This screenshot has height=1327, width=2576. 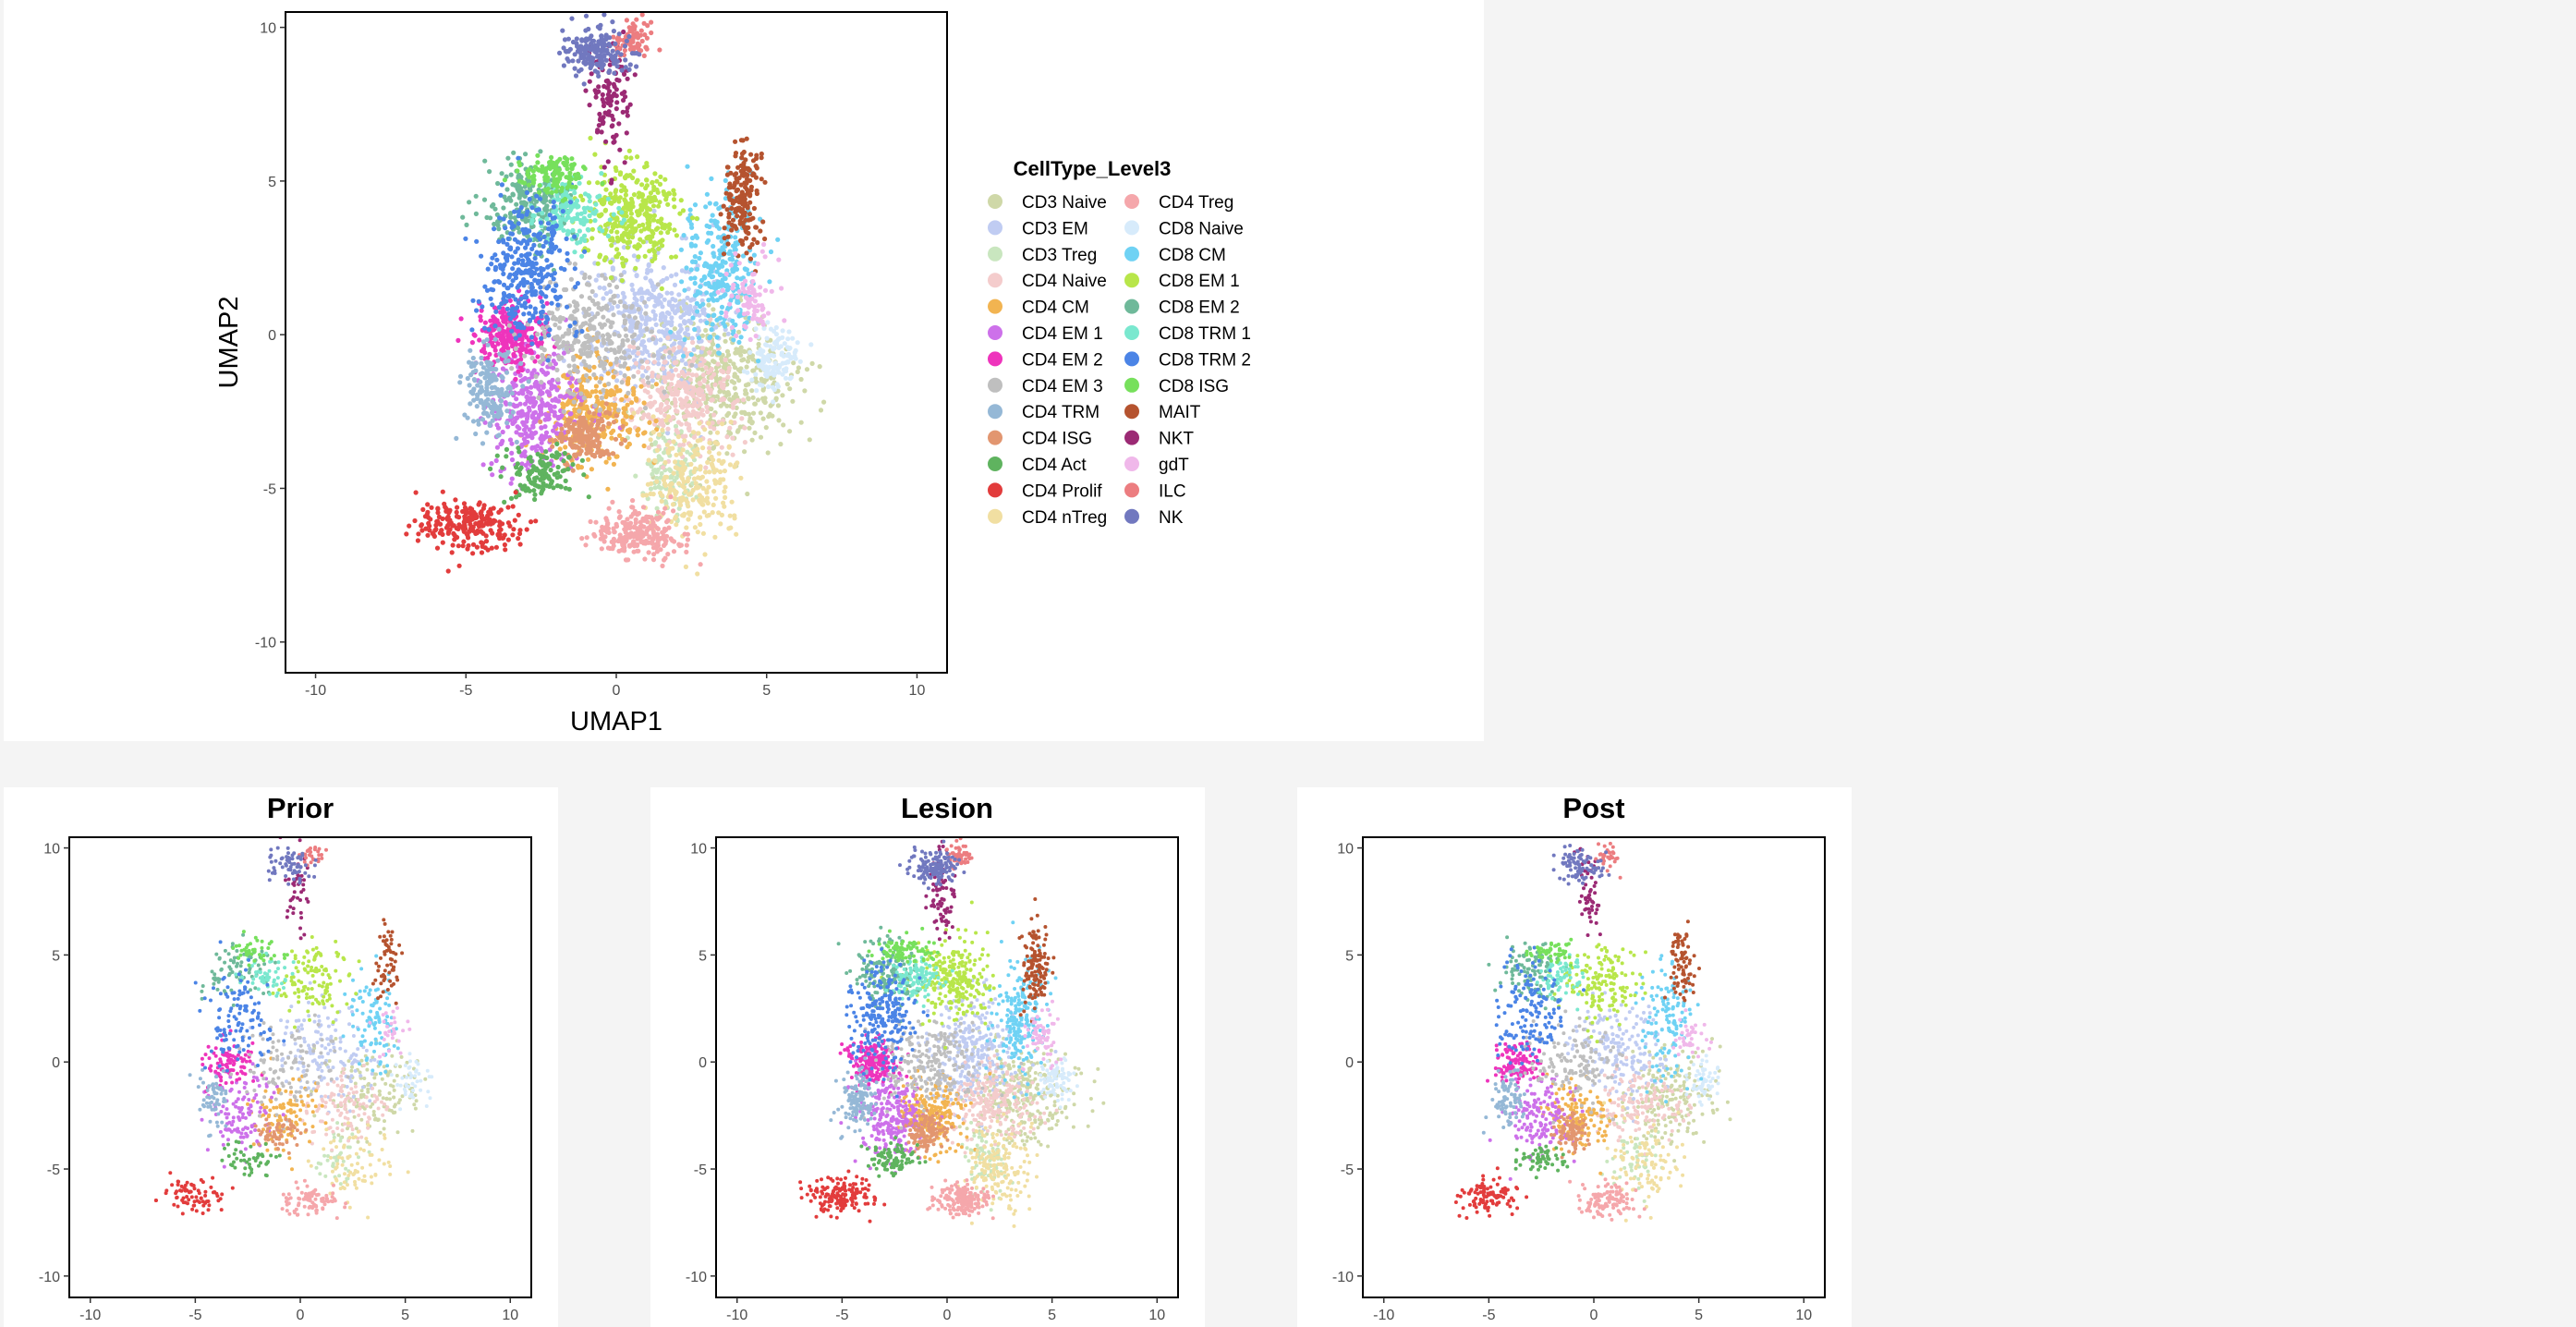 I want to click on series-cd4-prolif, so click(x=471, y=531).